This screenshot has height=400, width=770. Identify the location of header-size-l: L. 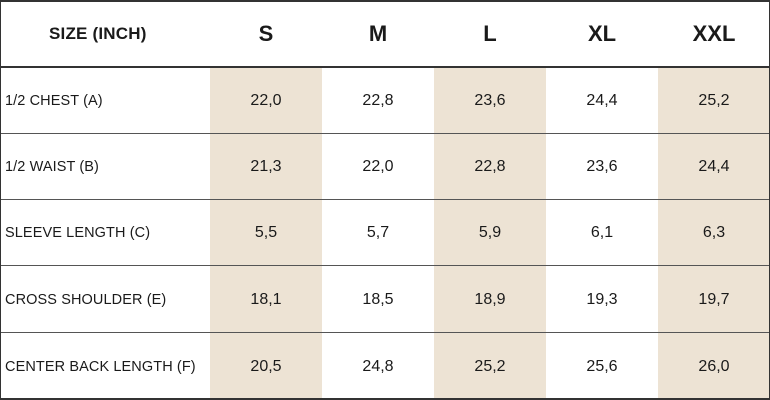
(490, 33).